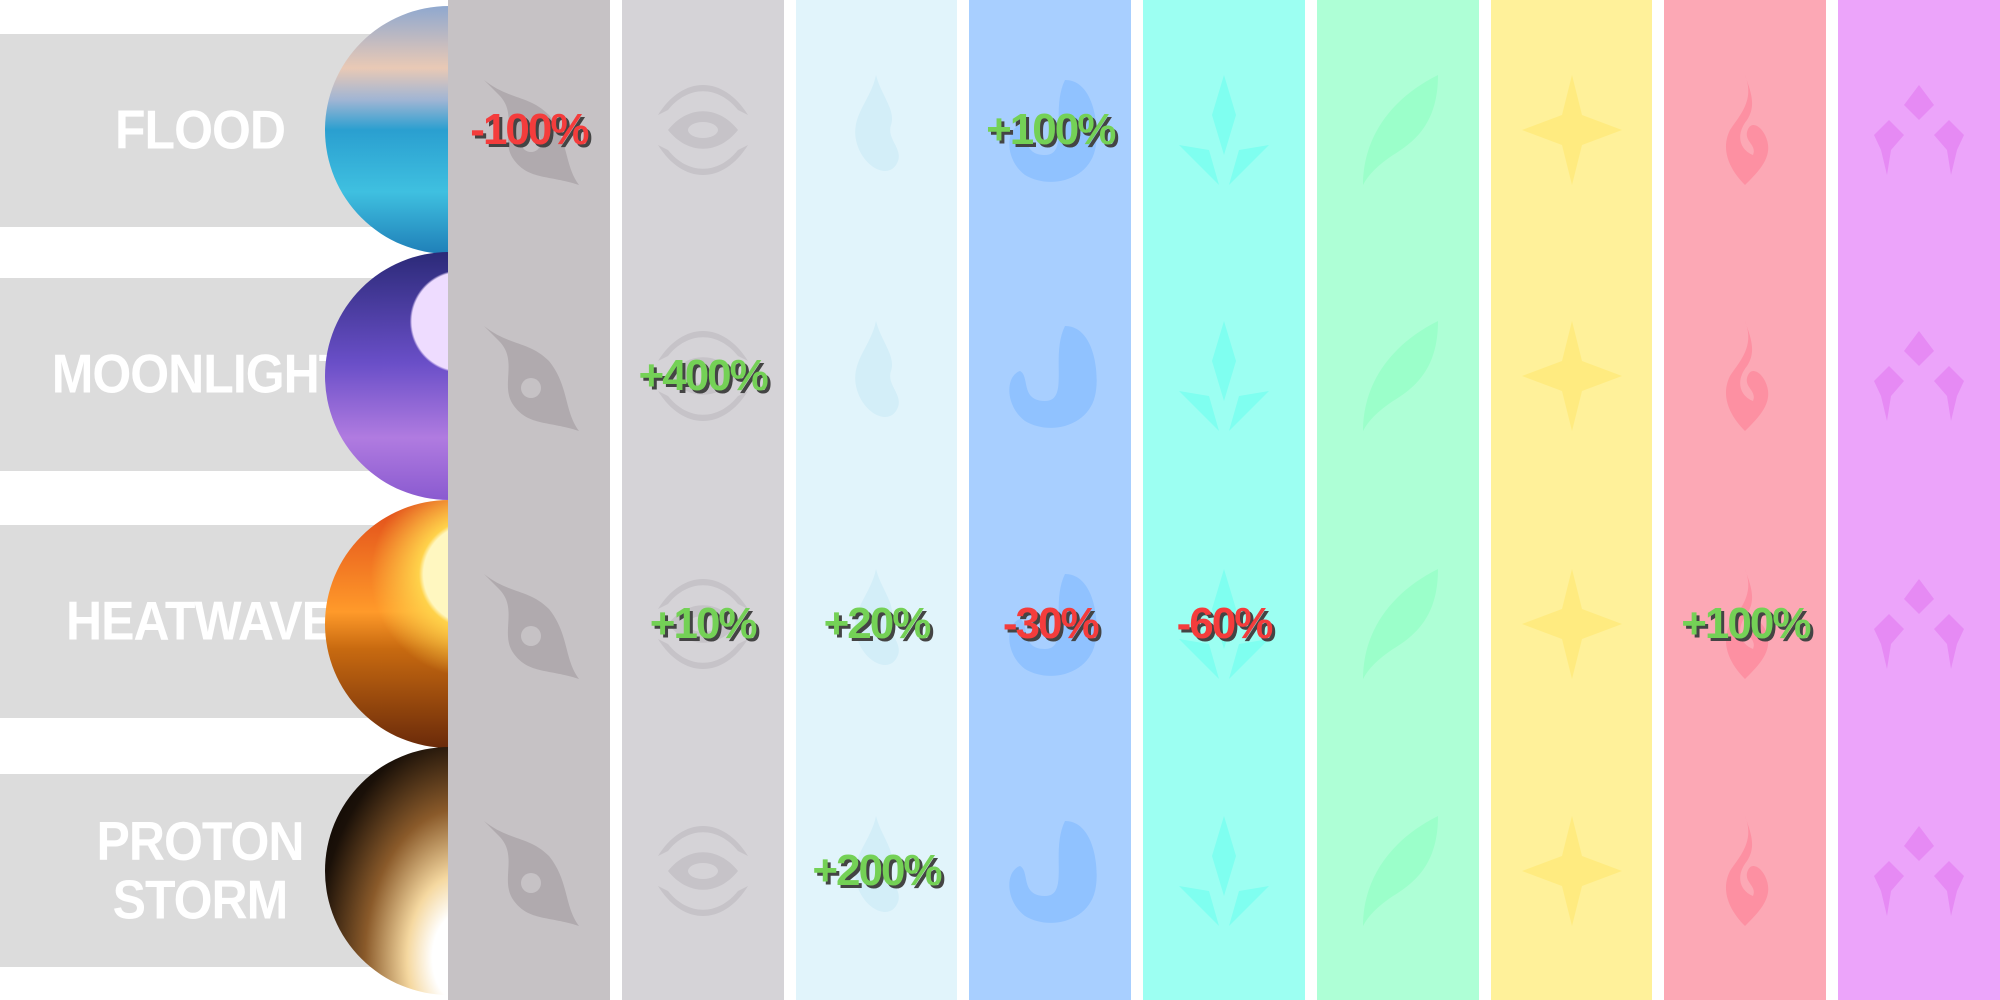 This screenshot has width=2000, height=1000. I want to click on value-cell: +200%, so click(877, 871).